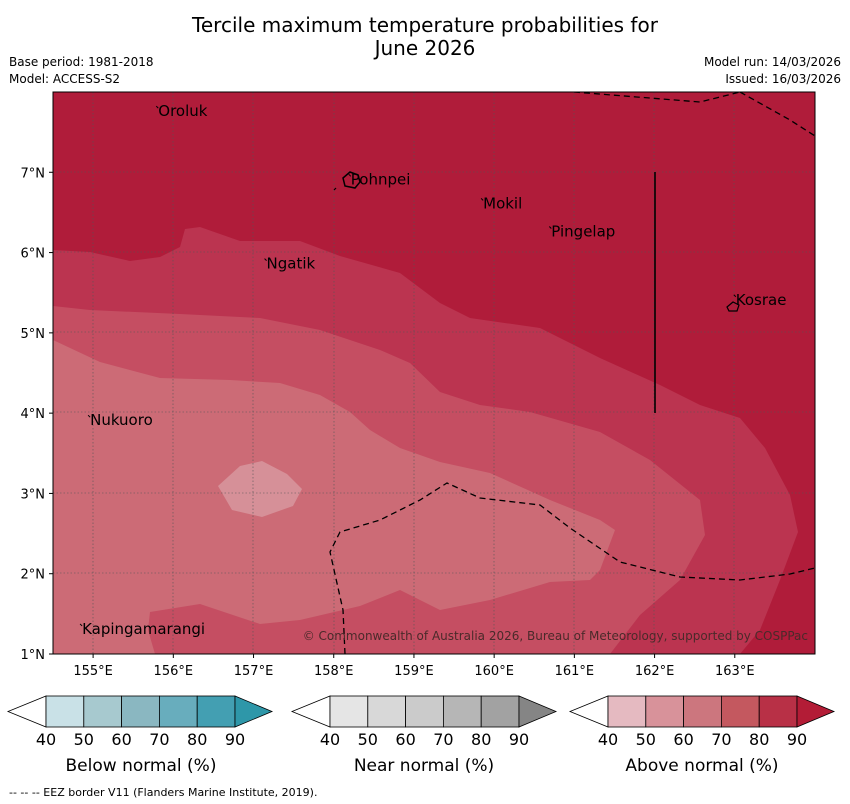 The image size is (850, 804). Describe the element at coordinates (761, 300) in the screenshot. I see `place-label: Kosrae` at that location.